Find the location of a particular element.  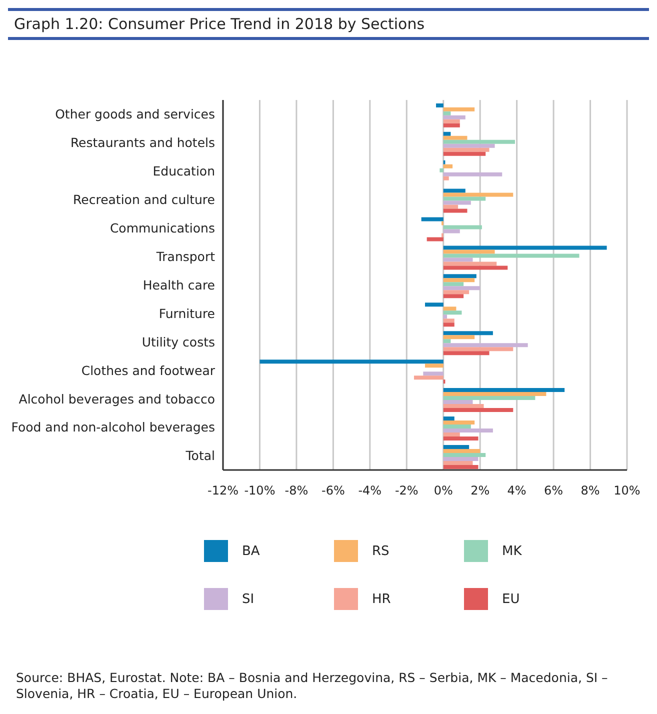

x-tick-label: -12% is located at coordinates (223, 491).